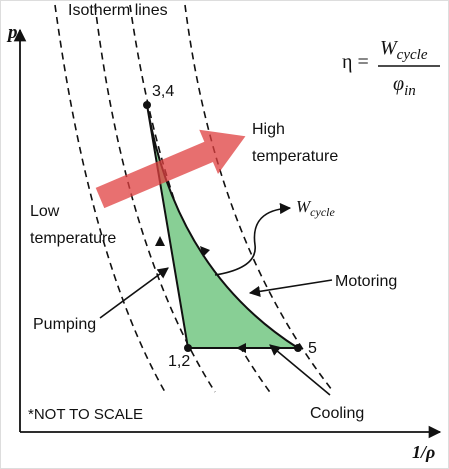 Image resolution: width=449 pixels, height=469 pixels. I want to click on work-label: Wcycle, so click(315, 208).